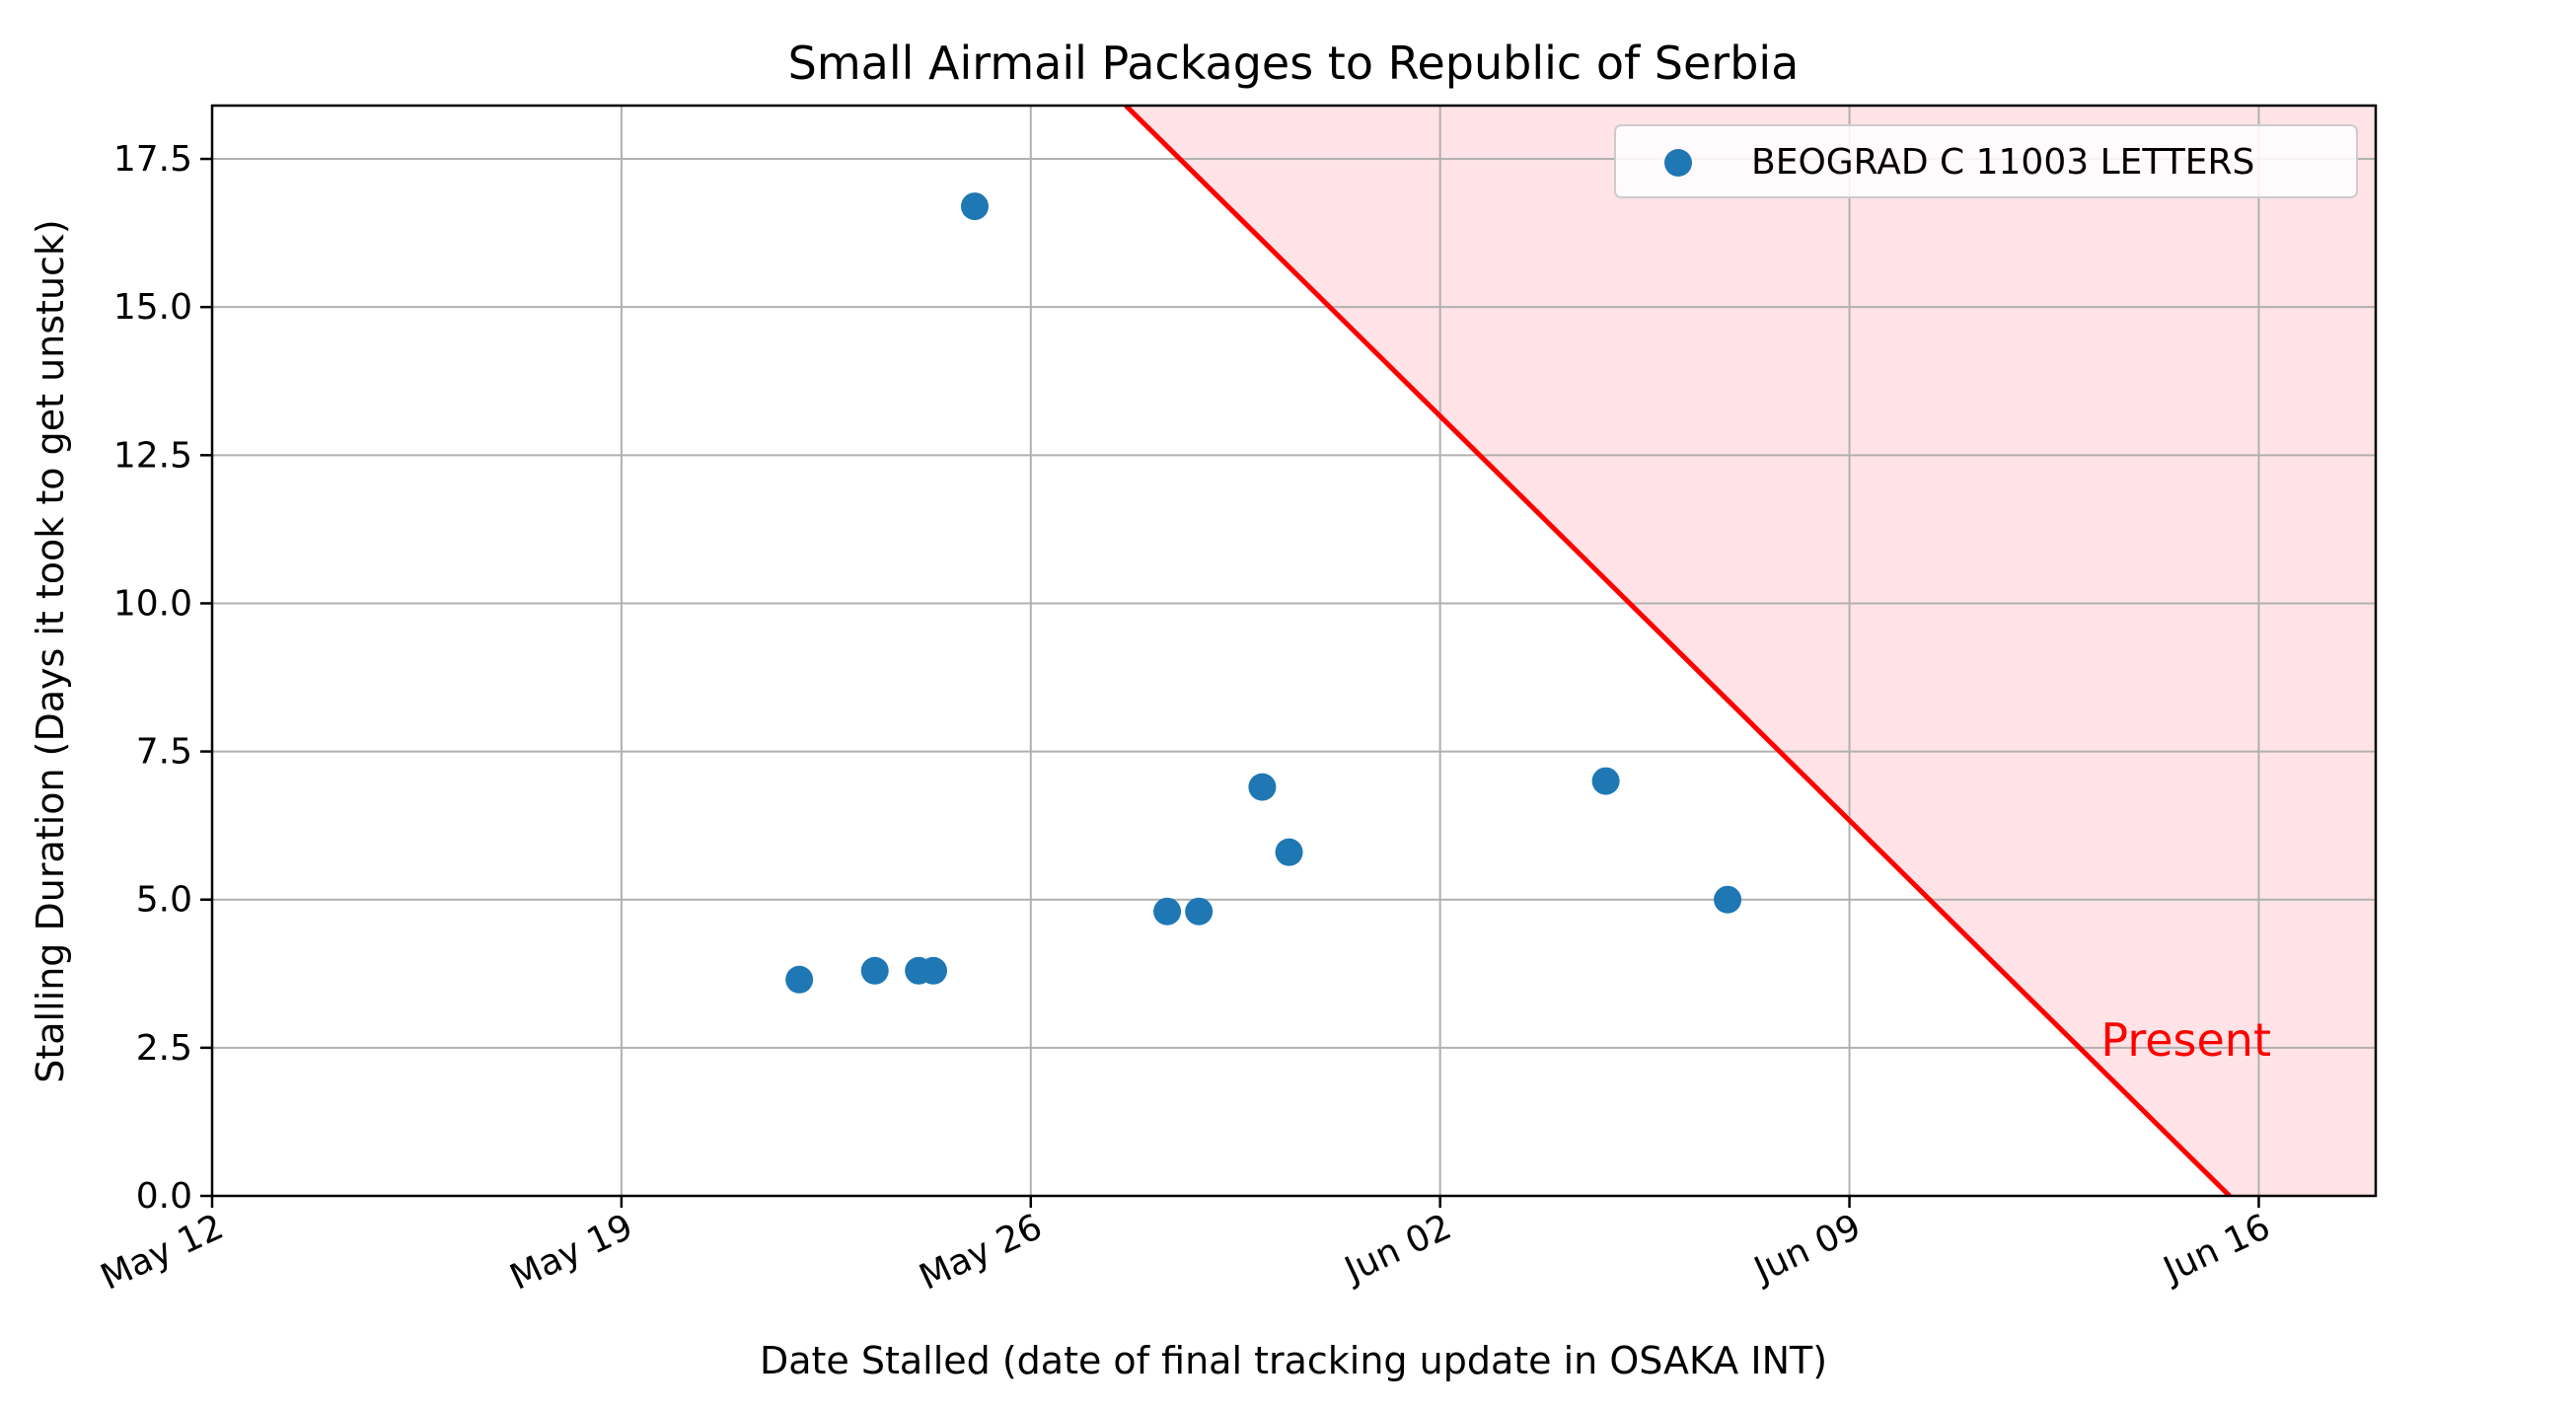  What do you see at coordinates (164, 1196) in the screenshot?
I see `y-tick-label: 0.0` at bounding box center [164, 1196].